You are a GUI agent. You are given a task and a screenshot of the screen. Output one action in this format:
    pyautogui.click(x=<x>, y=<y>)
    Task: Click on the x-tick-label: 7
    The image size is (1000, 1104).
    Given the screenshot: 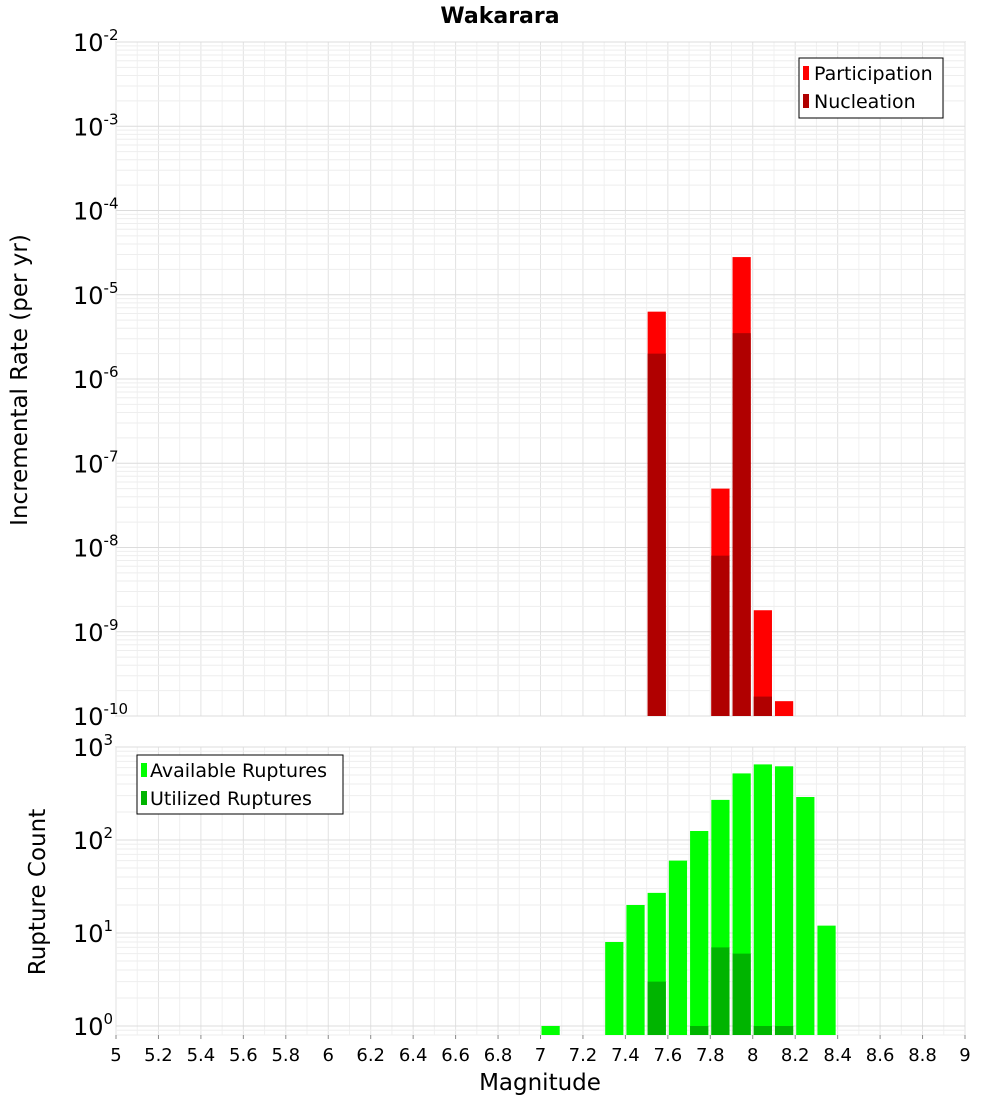 What is the action you would take?
    pyautogui.click(x=540, y=1055)
    